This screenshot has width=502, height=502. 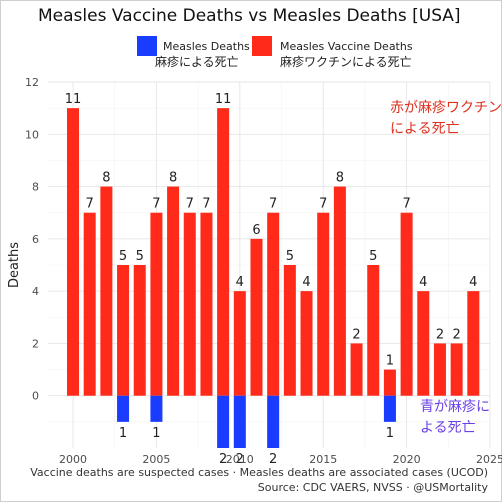 I want to click on legend-key-vaccine-deaths, so click(x=262, y=46).